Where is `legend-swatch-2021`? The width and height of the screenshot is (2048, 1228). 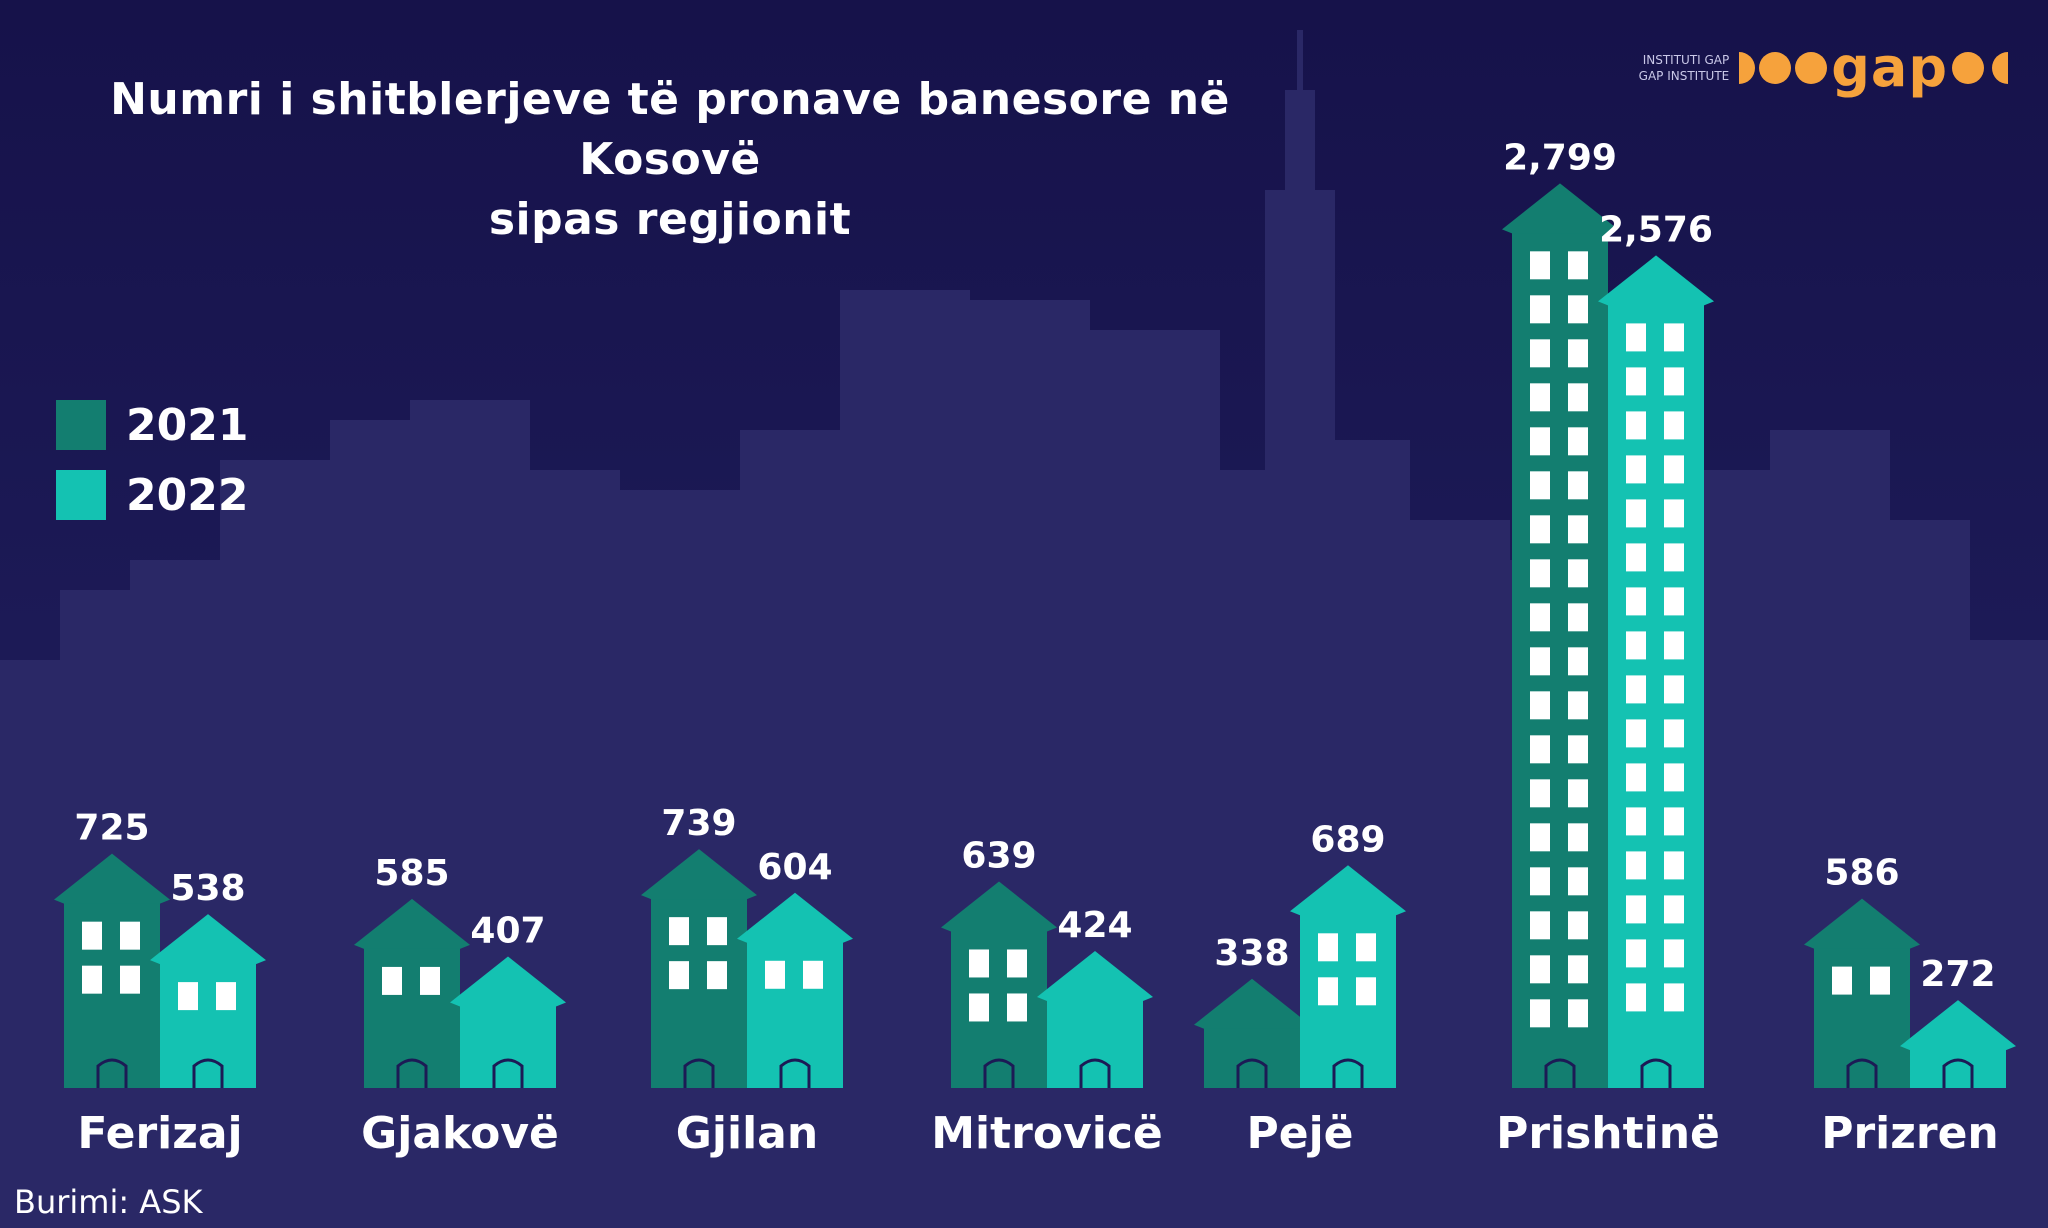
legend-swatch-2021 is located at coordinates (81, 425).